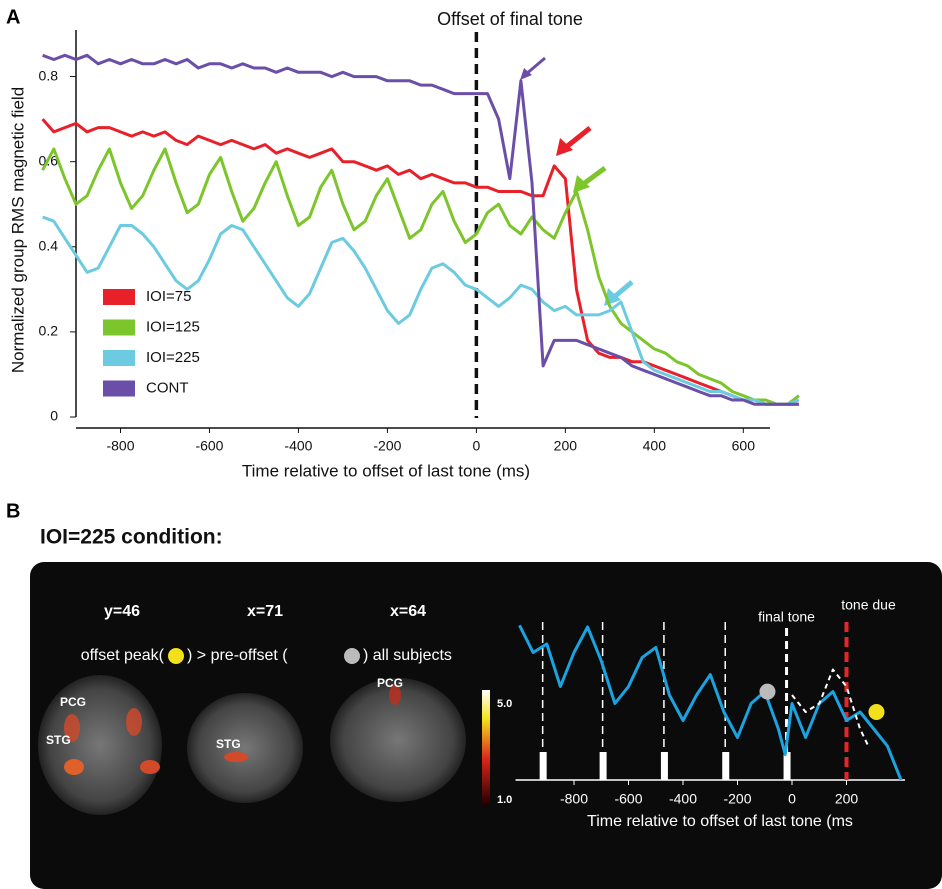  Describe the element at coordinates (173, 326) in the screenshot. I see `legend-label: IOI=125` at that location.